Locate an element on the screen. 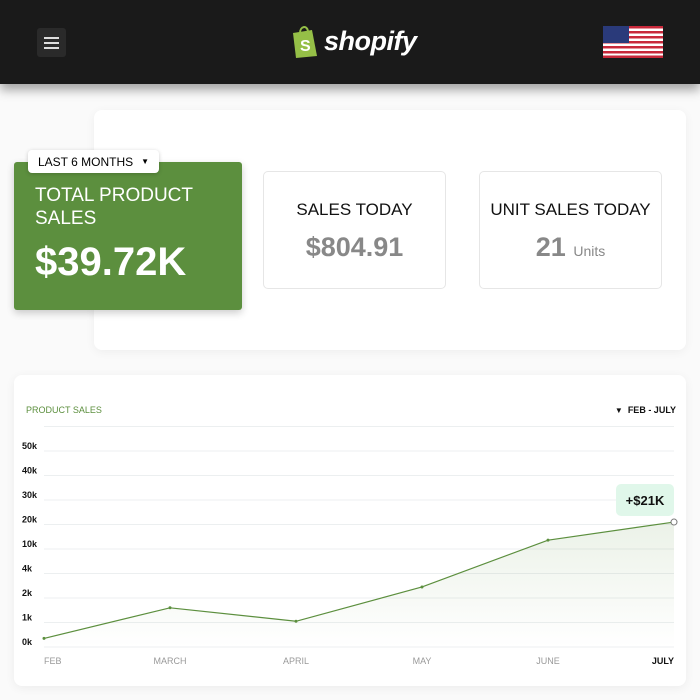 The height and width of the screenshot is (700, 700). y-tick-label: 4k is located at coordinates (27, 569).